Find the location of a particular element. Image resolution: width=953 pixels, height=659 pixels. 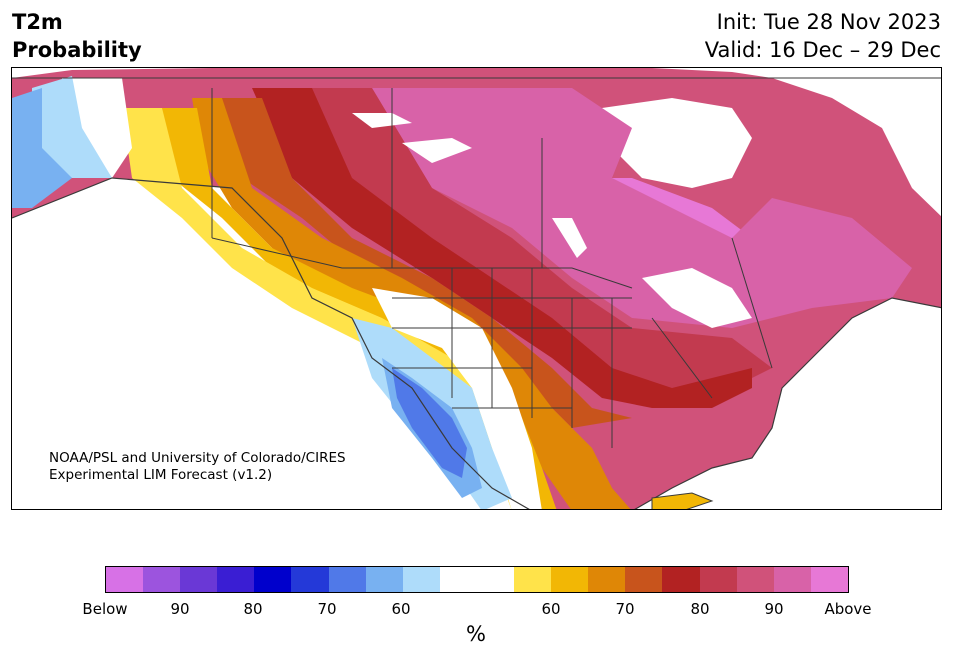

valid-dates: Valid: 16 Dec – 29 Dec is located at coordinates (822, 50).